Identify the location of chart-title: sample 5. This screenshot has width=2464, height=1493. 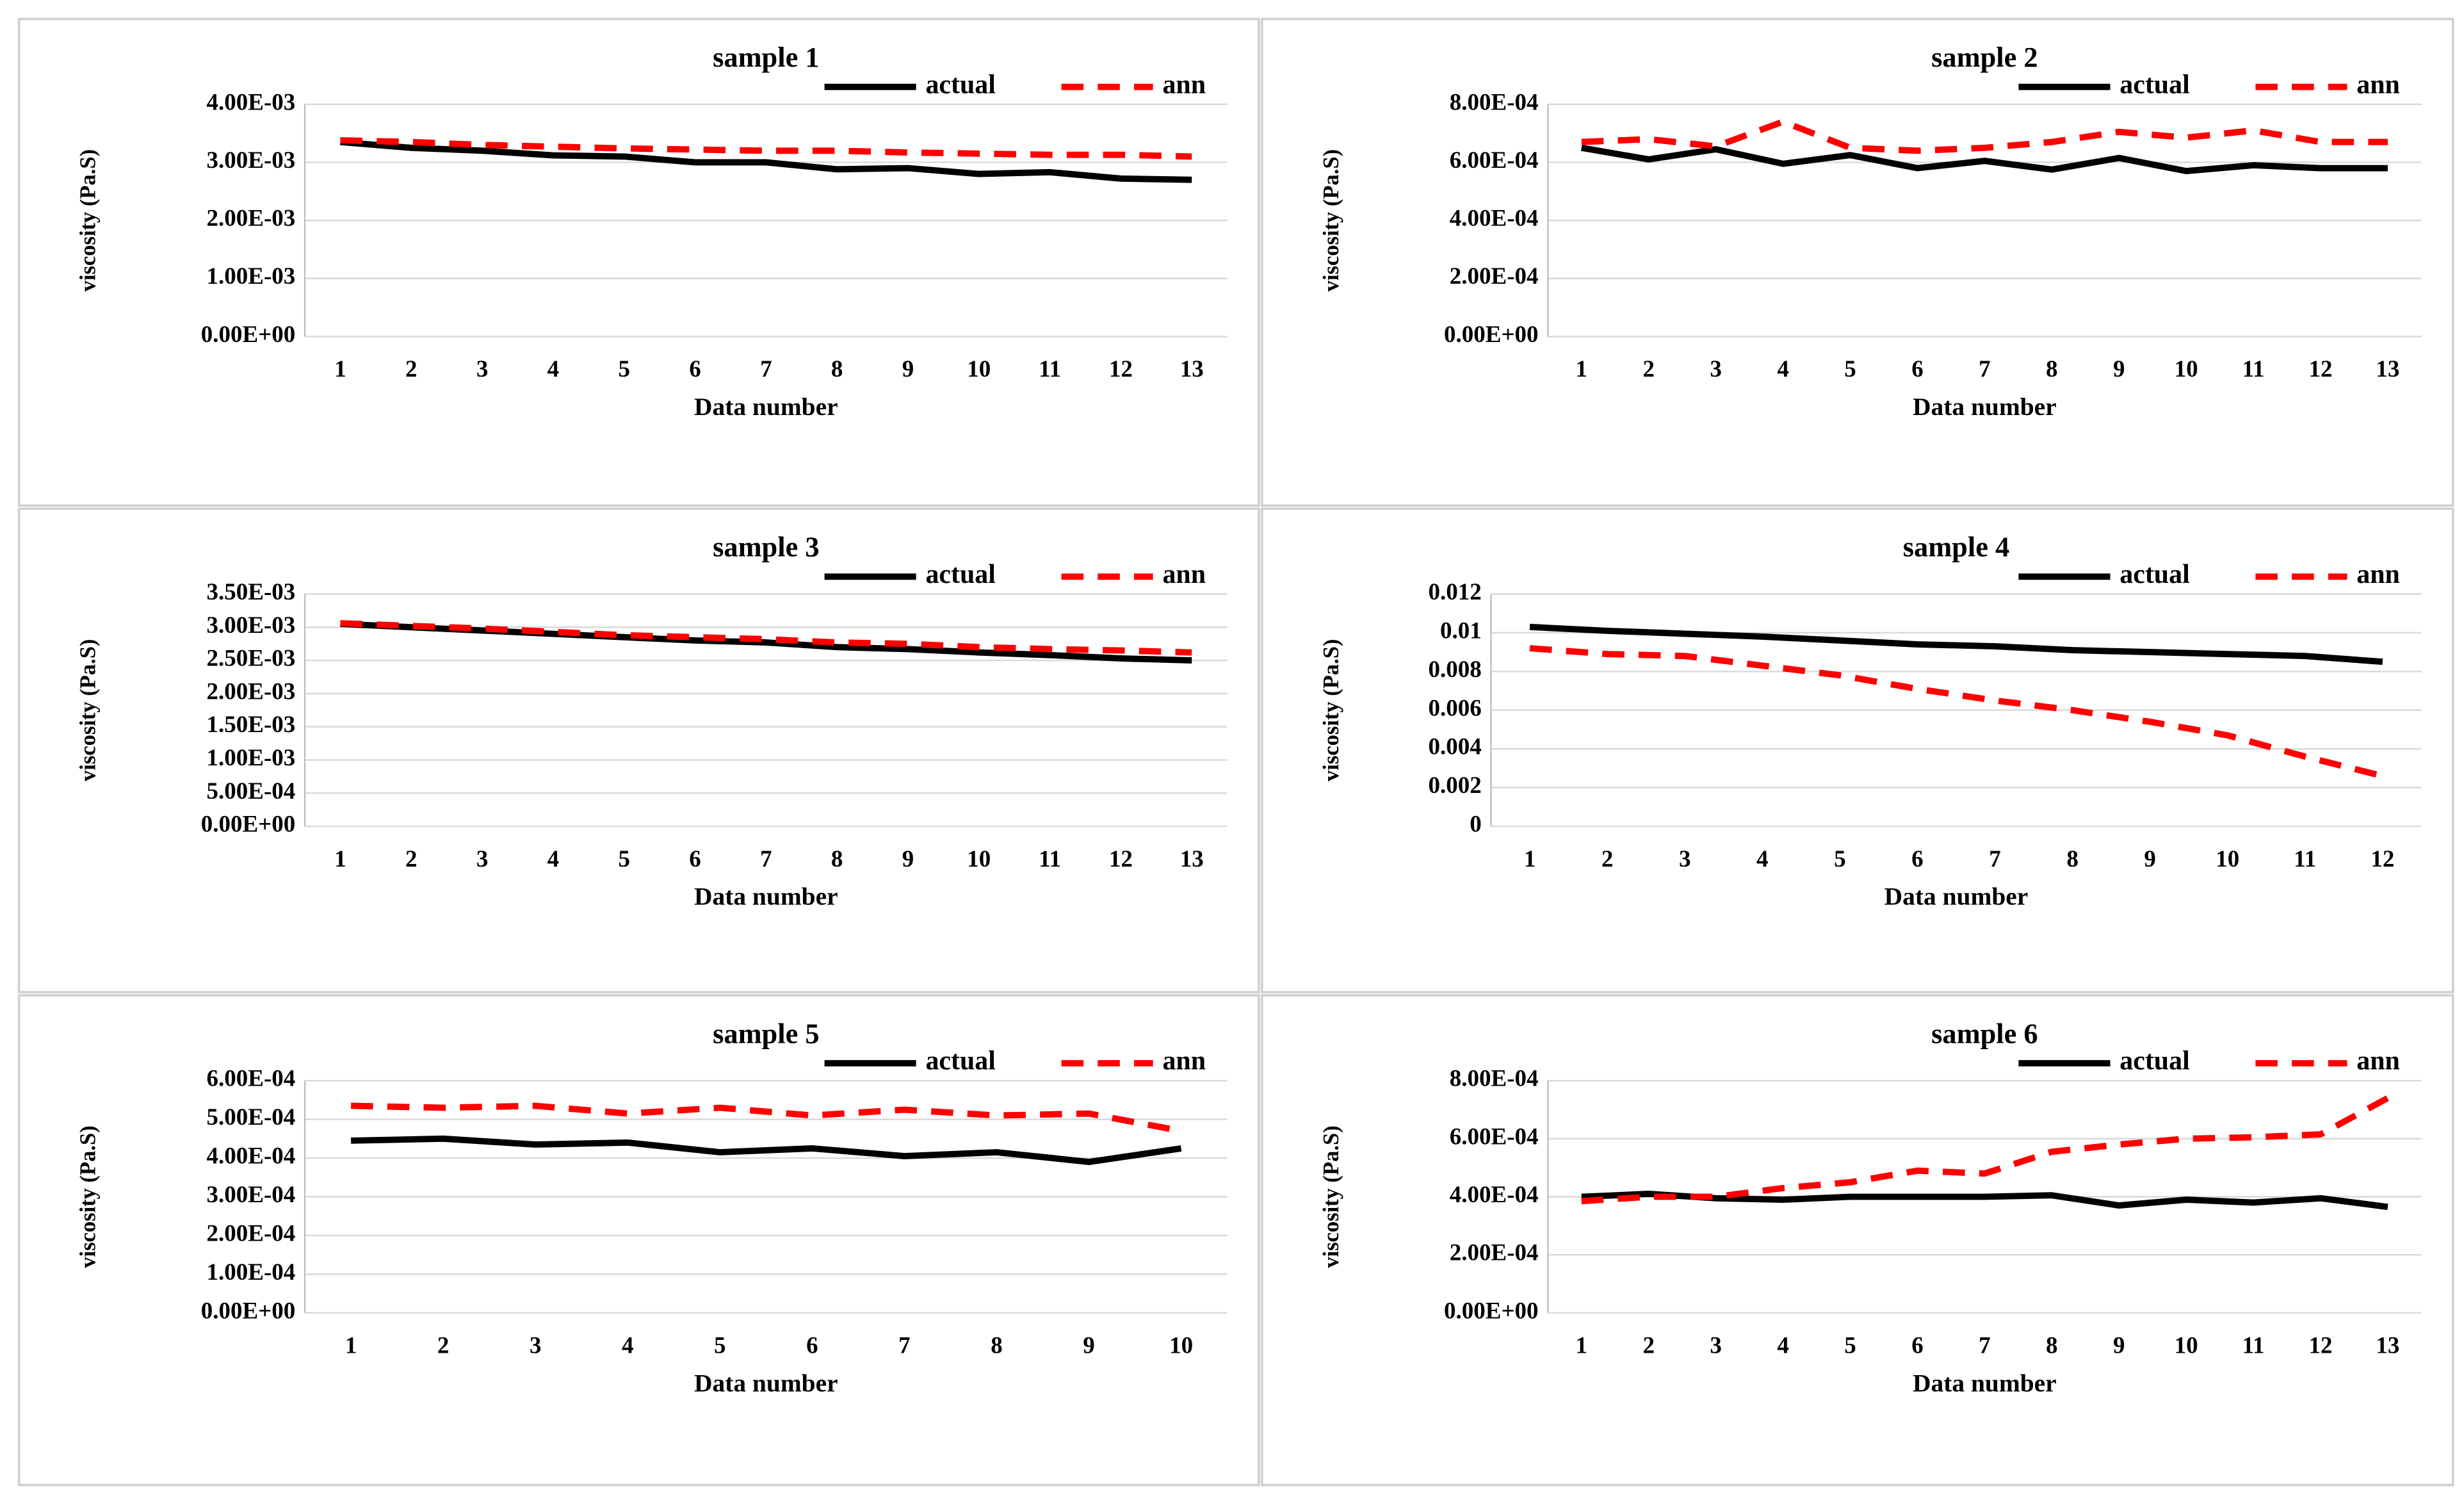
(766, 1033).